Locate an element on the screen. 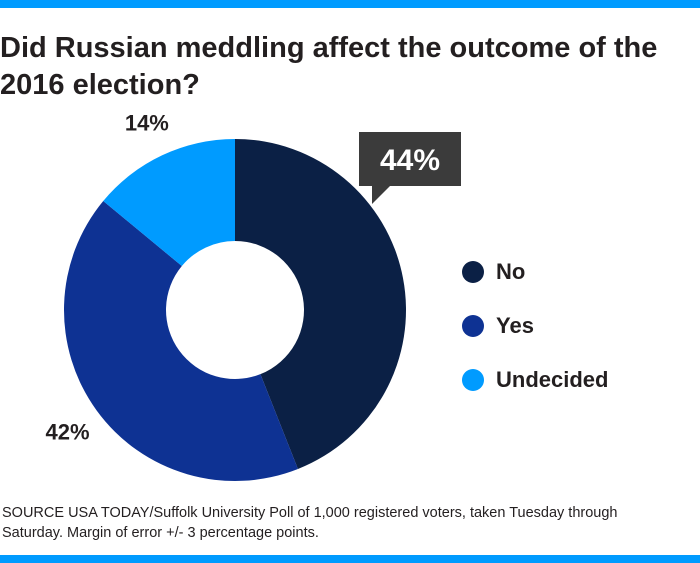 The image size is (700, 563). legend-swatch-undecided is located at coordinates (473, 380).